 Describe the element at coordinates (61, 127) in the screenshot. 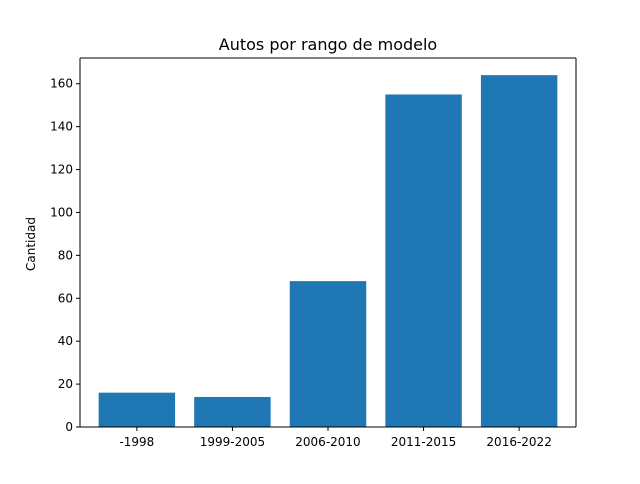

I see `y-tick-label-7: 140` at that location.